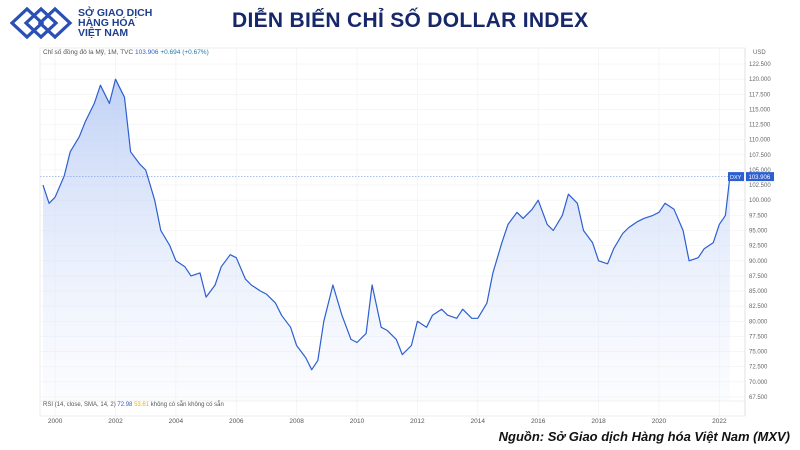 The width and height of the screenshot is (800, 450). I want to click on x-tick-label: 2004, so click(176, 421).